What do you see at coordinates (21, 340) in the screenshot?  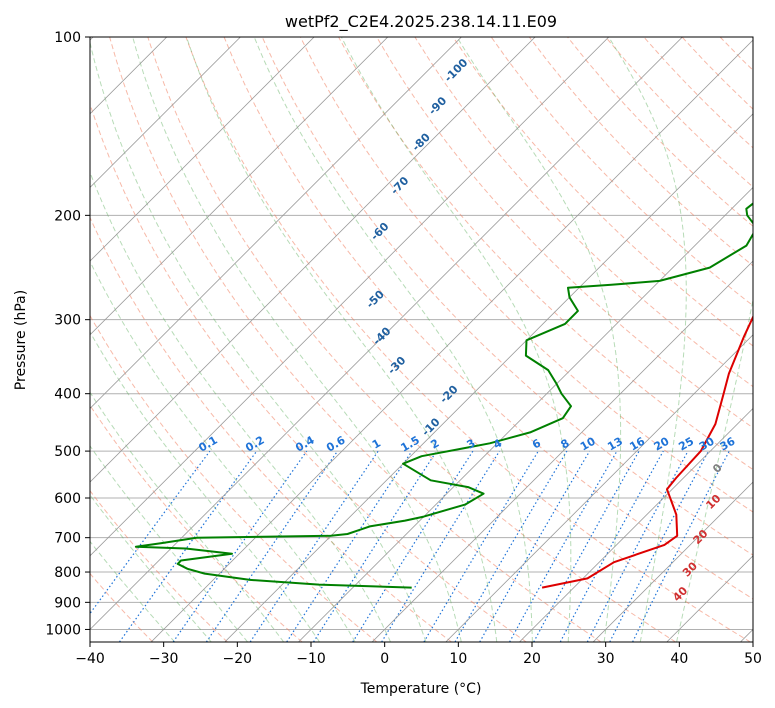 I see `y-axis-label: Pressure (hPa)` at bounding box center [21, 340].